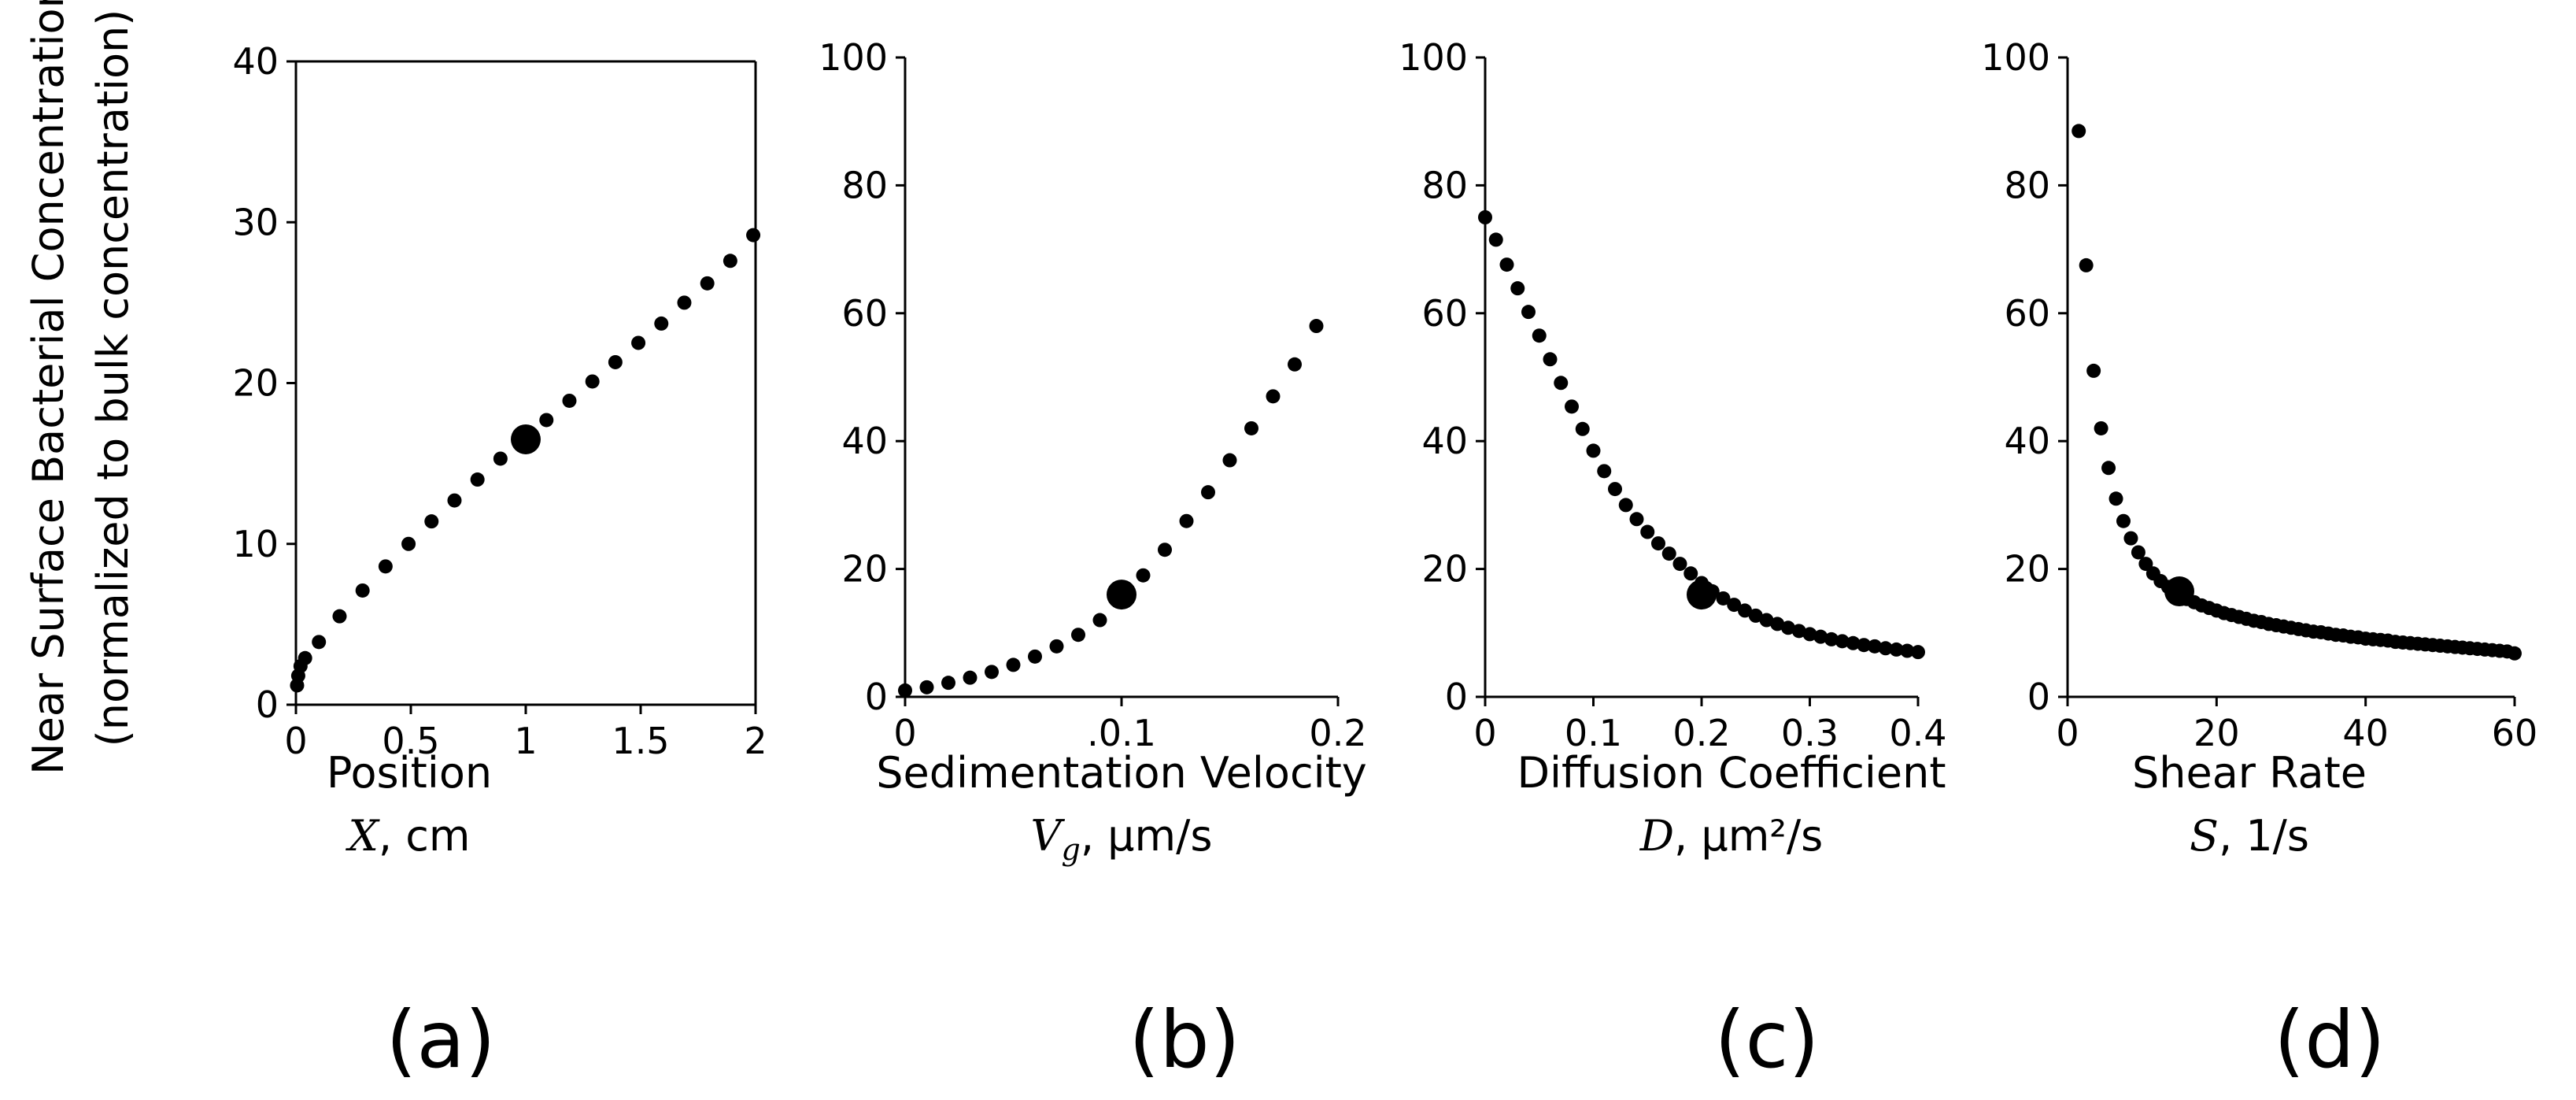 The height and width of the screenshot is (1100, 2576). I want to click on panel-b-x-tick-label: 0, so click(904, 733).